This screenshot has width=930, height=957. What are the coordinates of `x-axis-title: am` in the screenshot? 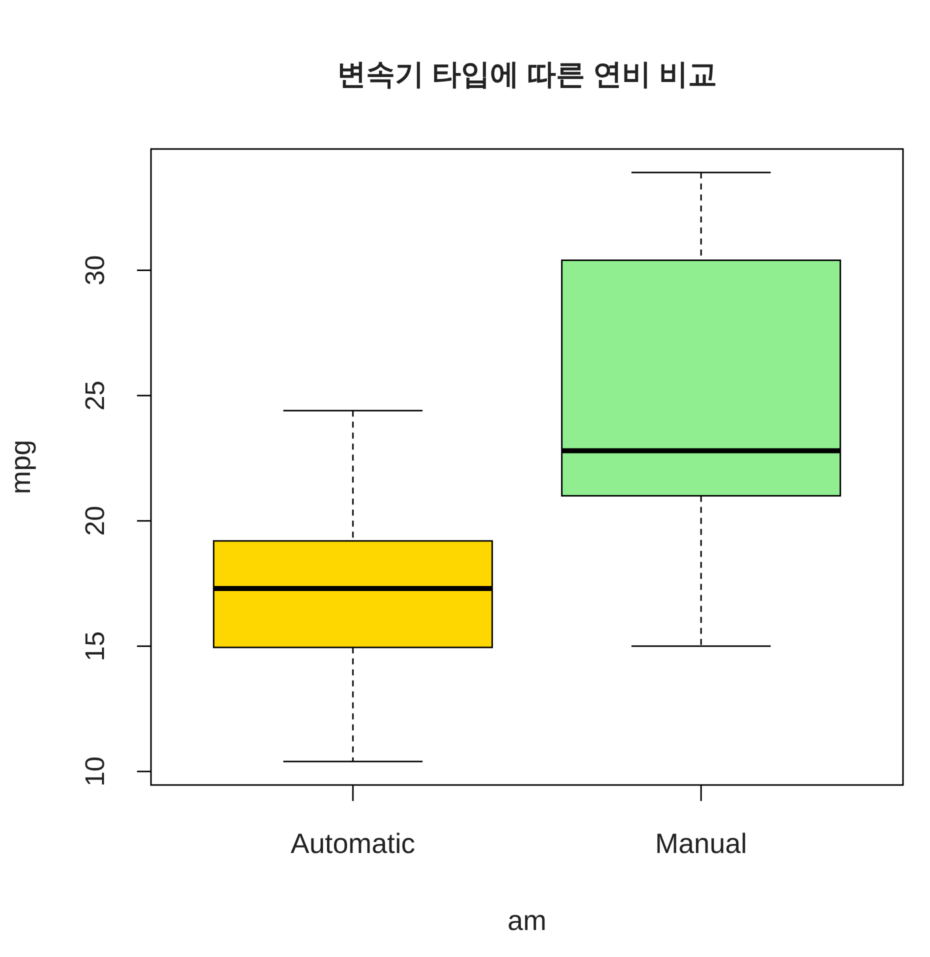 It's located at (527, 920).